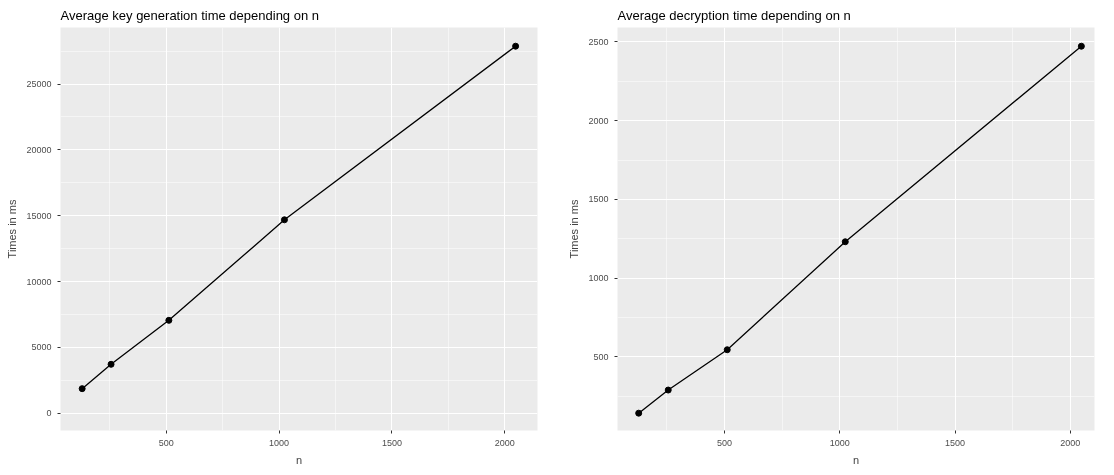 The image size is (1114, 475). Describe the element at coordinates (601, 356) in the screenshot. I see `y-tick-label: 500` at that location.